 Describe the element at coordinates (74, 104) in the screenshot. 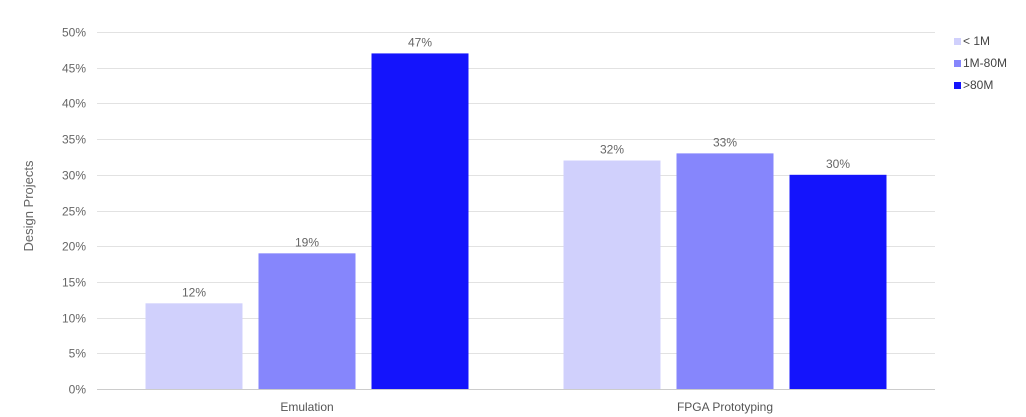

I see `y-tick-label: 40%` at that location.